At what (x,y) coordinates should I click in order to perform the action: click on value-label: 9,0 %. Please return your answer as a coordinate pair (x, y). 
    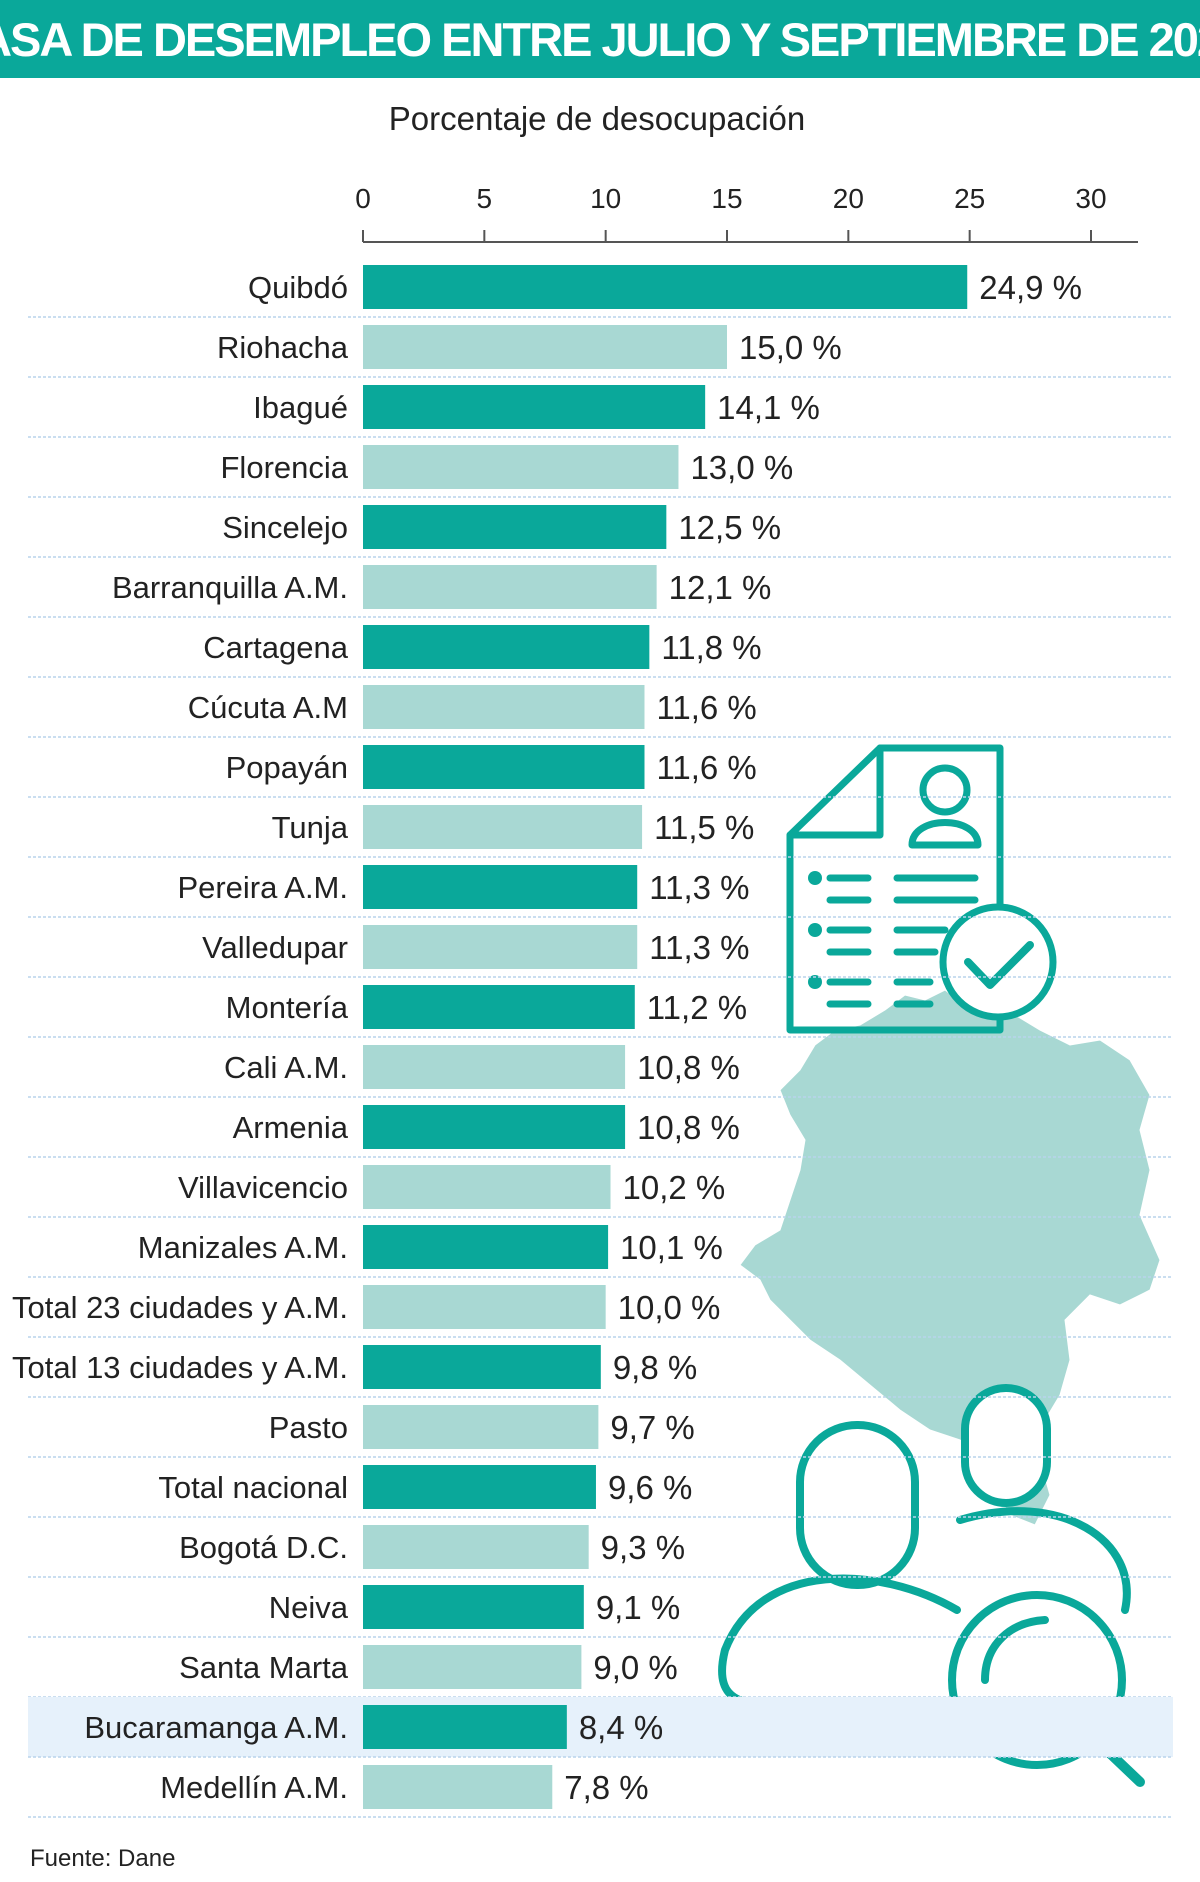
    Looking at the image, I should click on (635, 1667).